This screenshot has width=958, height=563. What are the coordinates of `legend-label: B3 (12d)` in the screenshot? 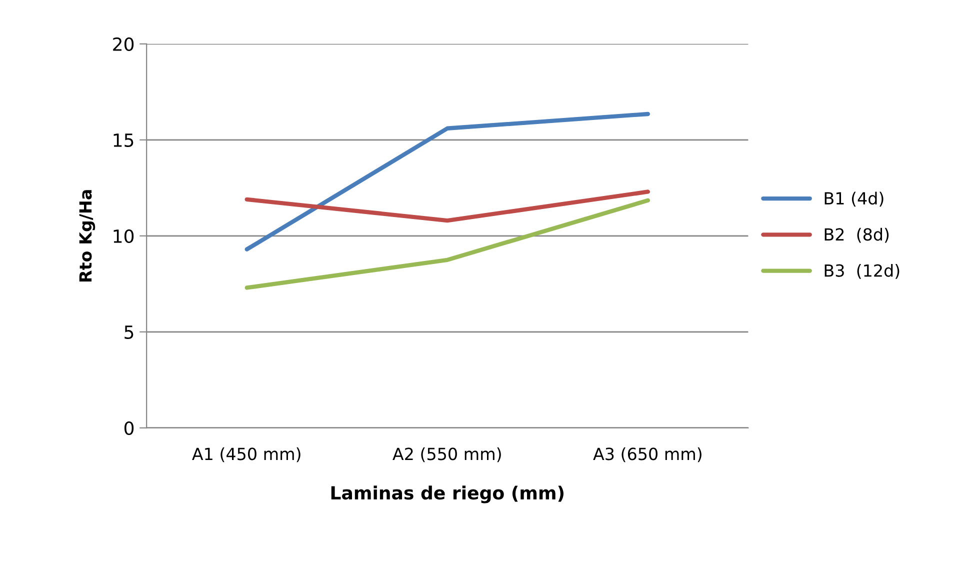 It's located at (862, 271).